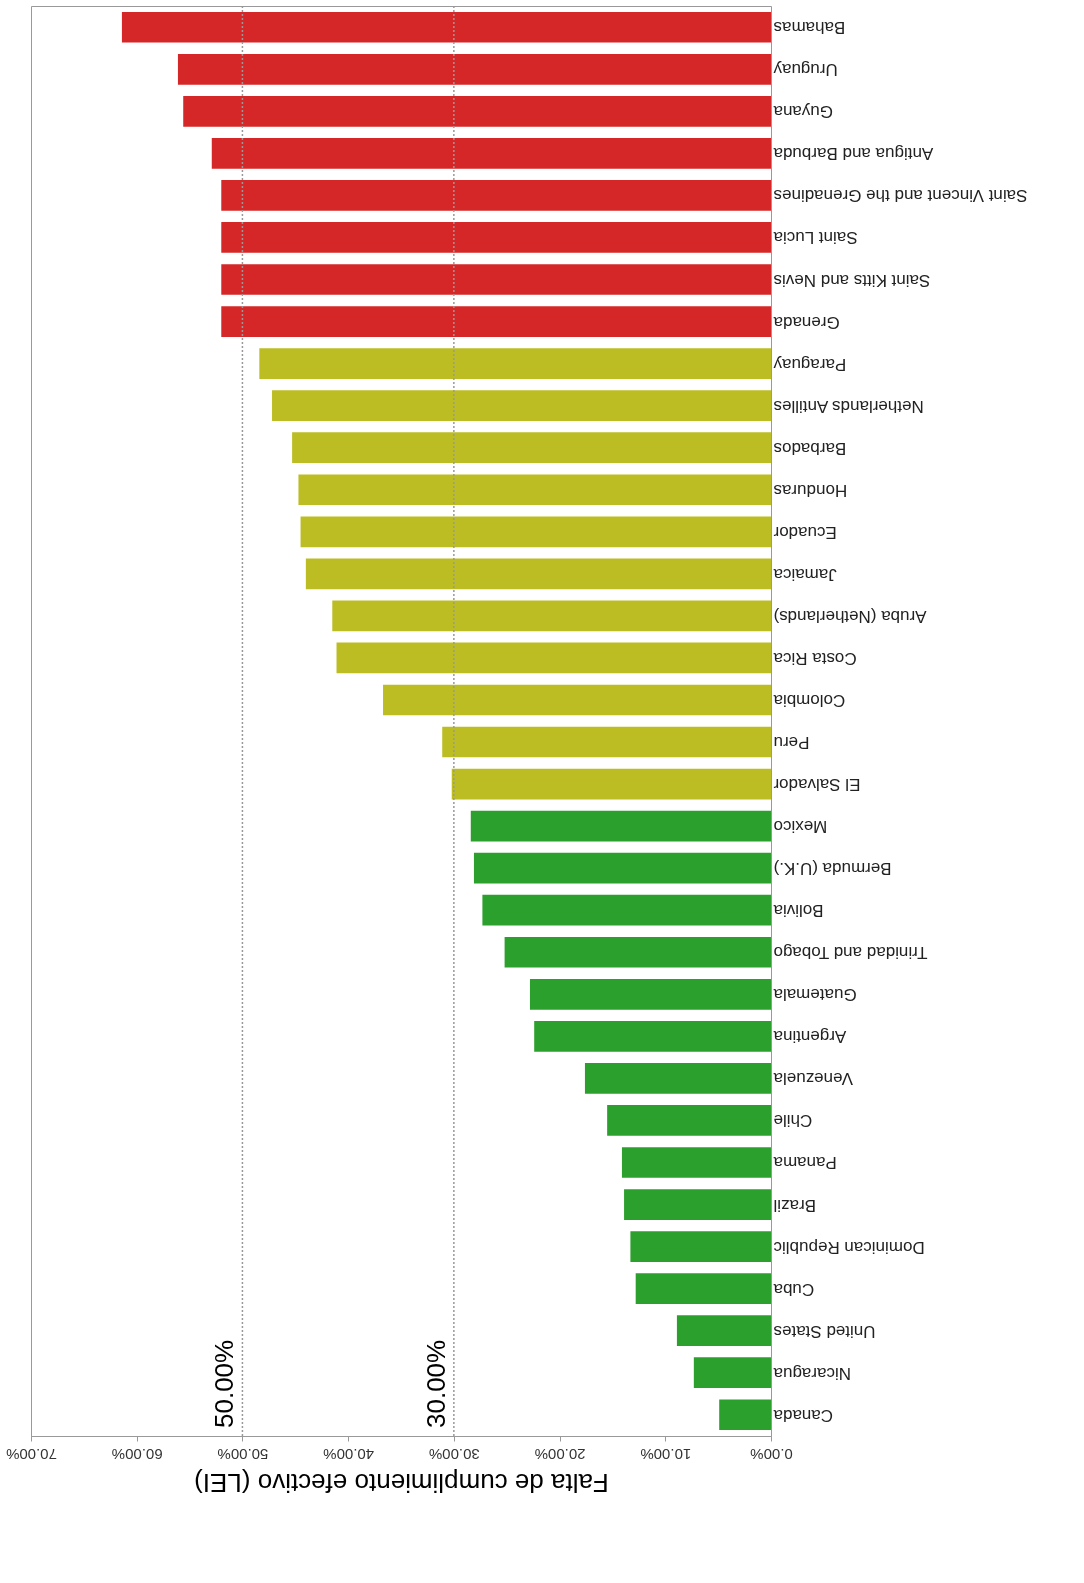 This screenshot has height=1583, width=1084. What do you see at coordinates (798, 911) in the screenshot?
I see `y-tick-label: Bolivia` at bounding box center [798, 911].